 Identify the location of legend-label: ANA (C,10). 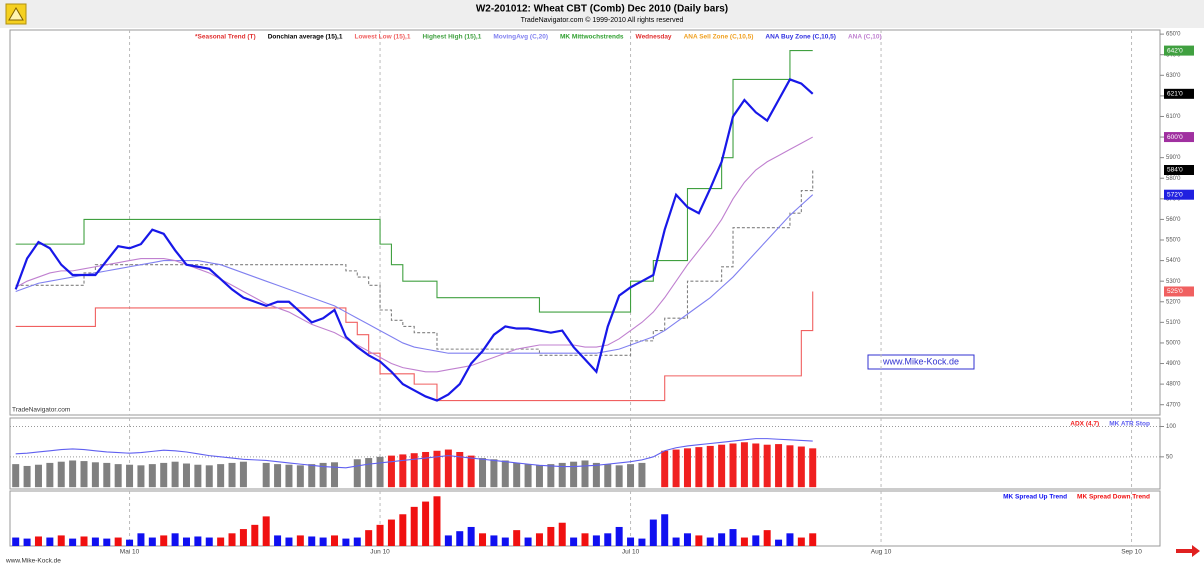
(865, 37).